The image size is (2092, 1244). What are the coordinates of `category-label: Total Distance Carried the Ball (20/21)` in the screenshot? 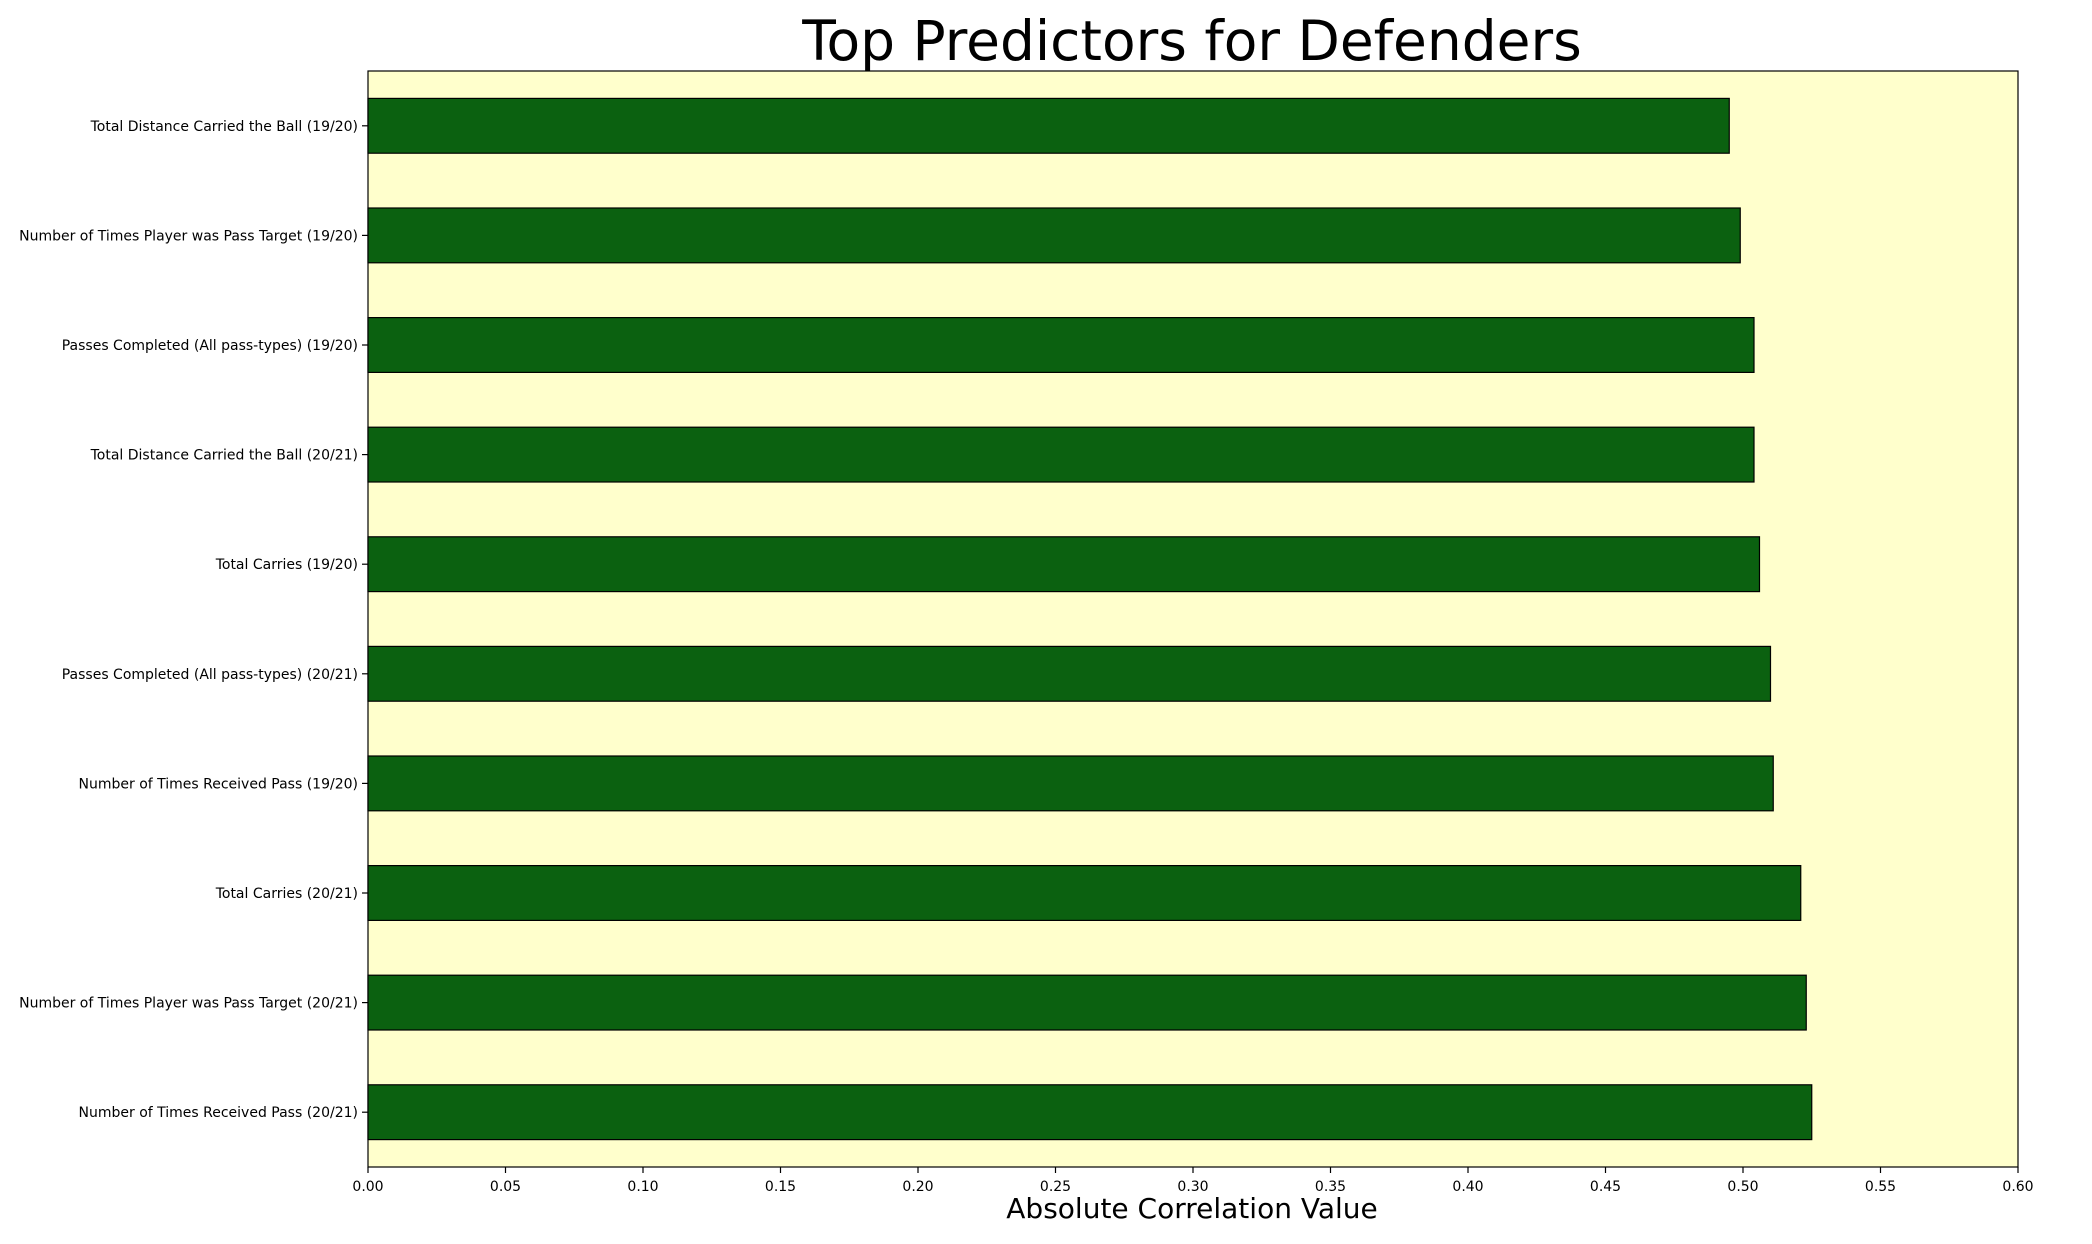 It's located at (224, 456).